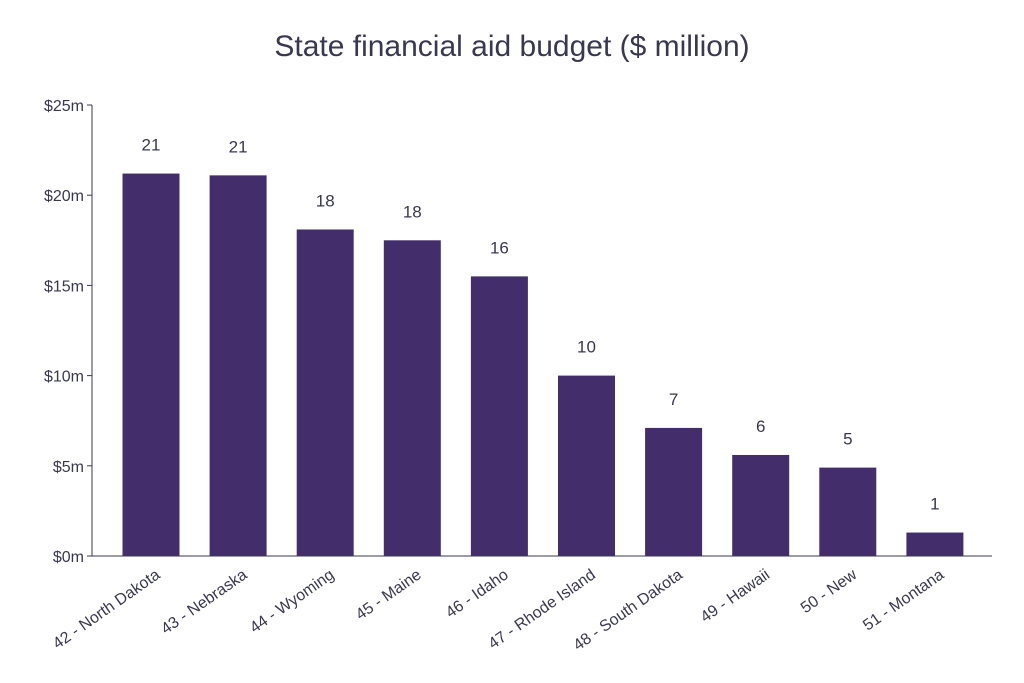 Image resolution: width=1024 pixels, height=683 pixels. Describe the element at coordinates (68, 557) in the screenshot. I see `y-tick-label: $0m` at that location.